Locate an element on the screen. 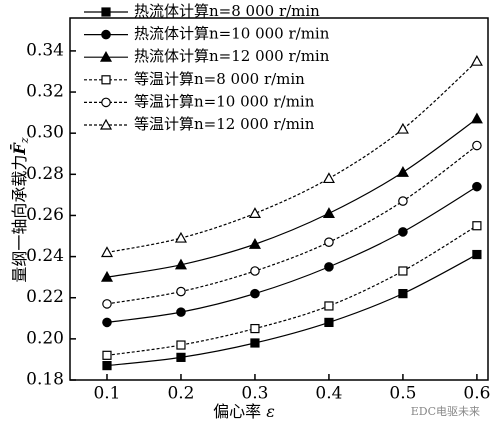 The width and height of the screenshot is (490, 430). legend-label: 等温计算n=10 000 r/min is located at coordinates (224, 101).